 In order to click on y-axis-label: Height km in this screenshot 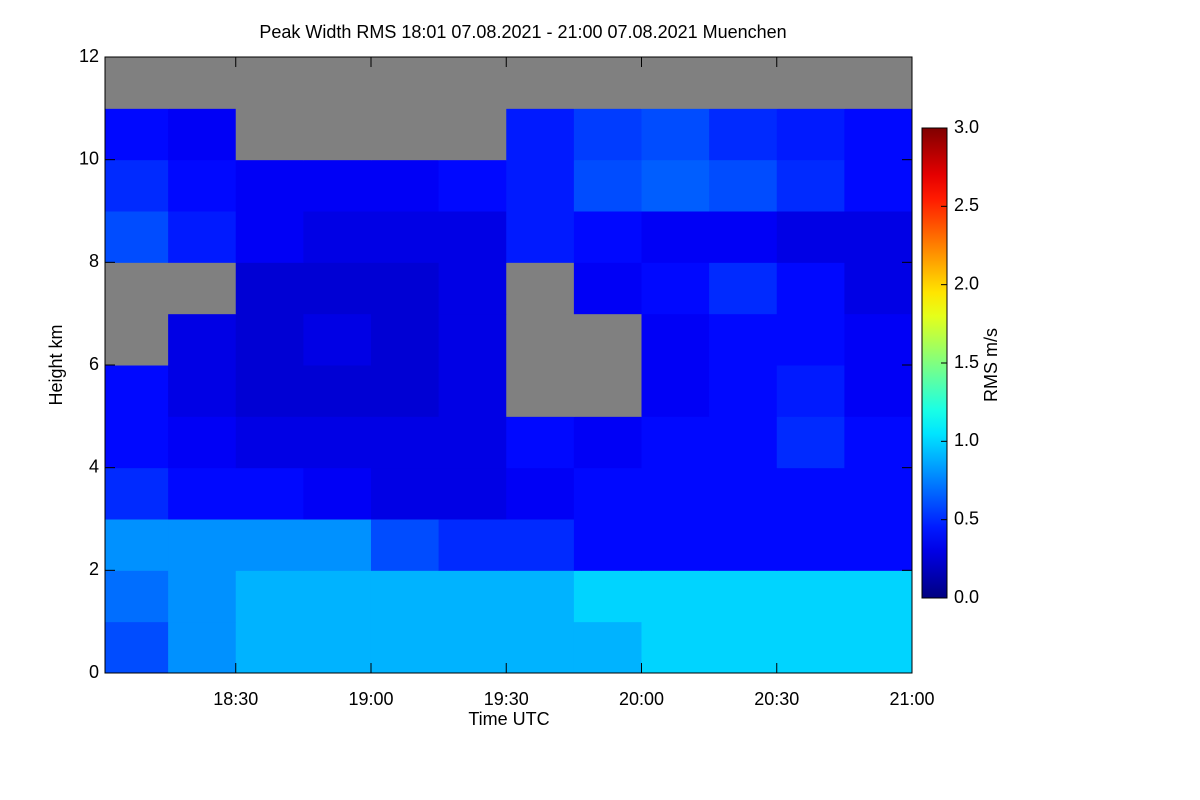, I will do `click(56, 364)`.